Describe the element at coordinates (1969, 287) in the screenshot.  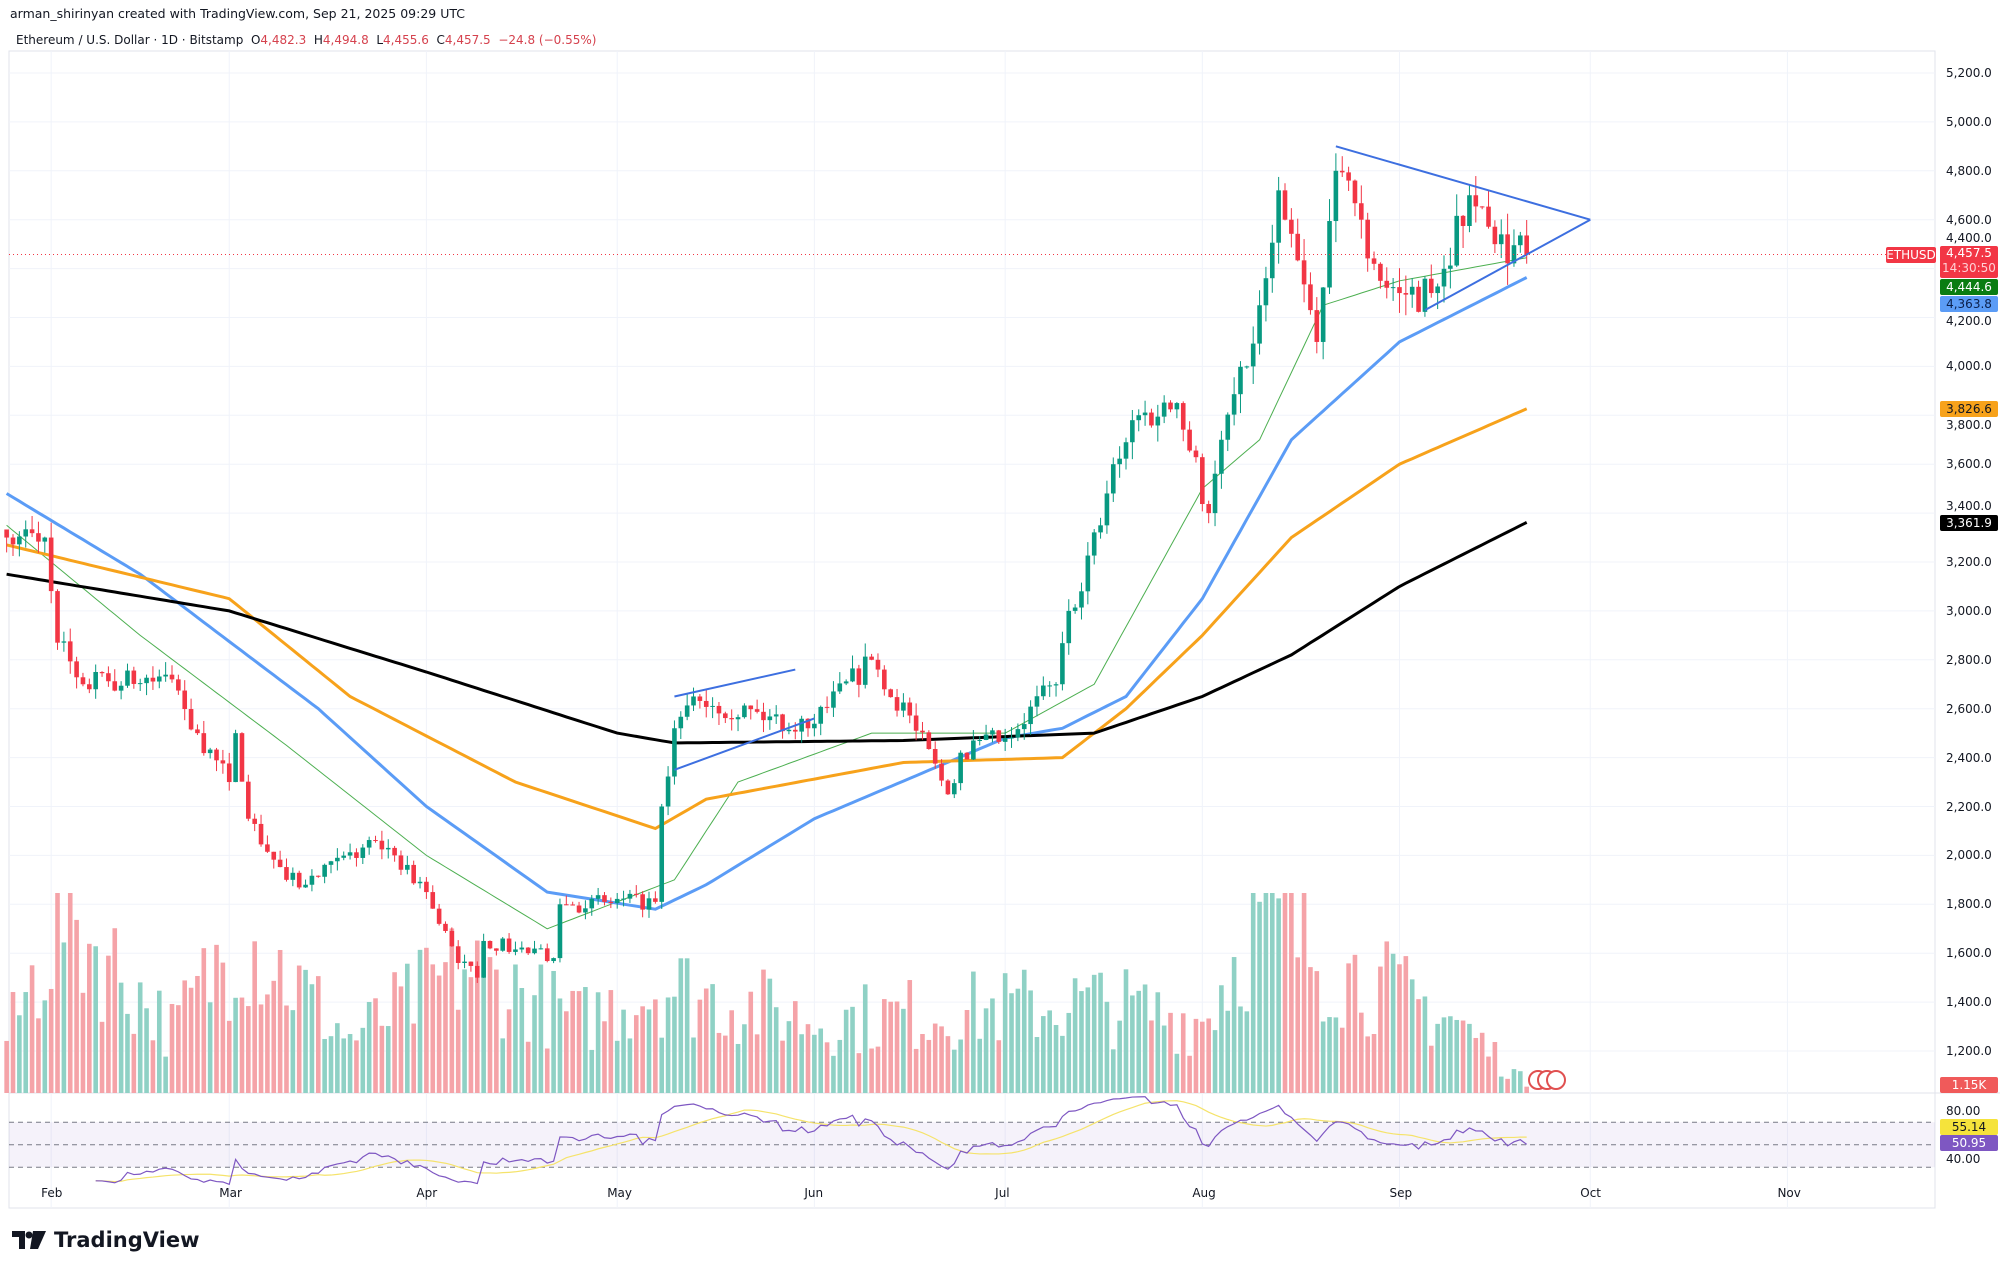
I see `ma20-badge: 4,444.6` at that location.